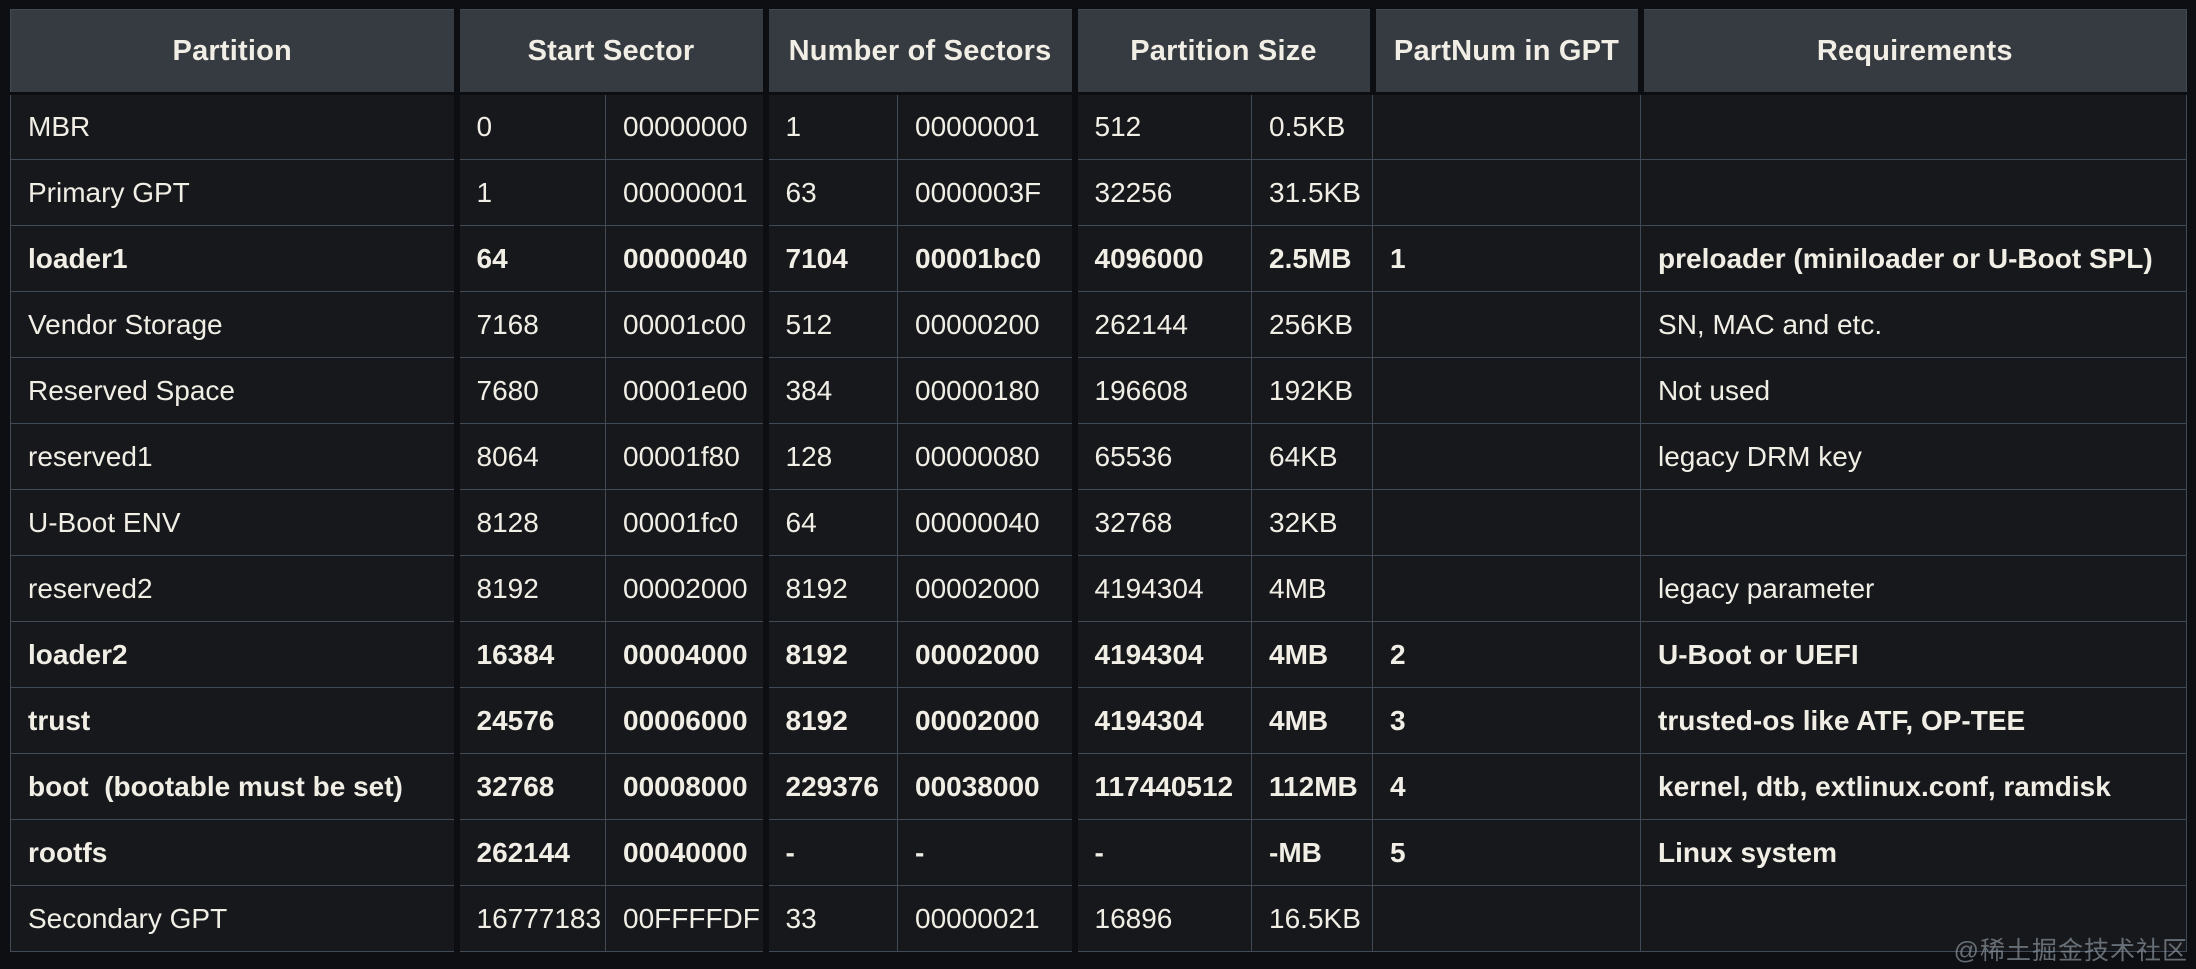  What do you see at coordinates (1162, 192) in the screenshot?
I see `cell-size-bytes: 32256` at bounding box center [1162, 192].